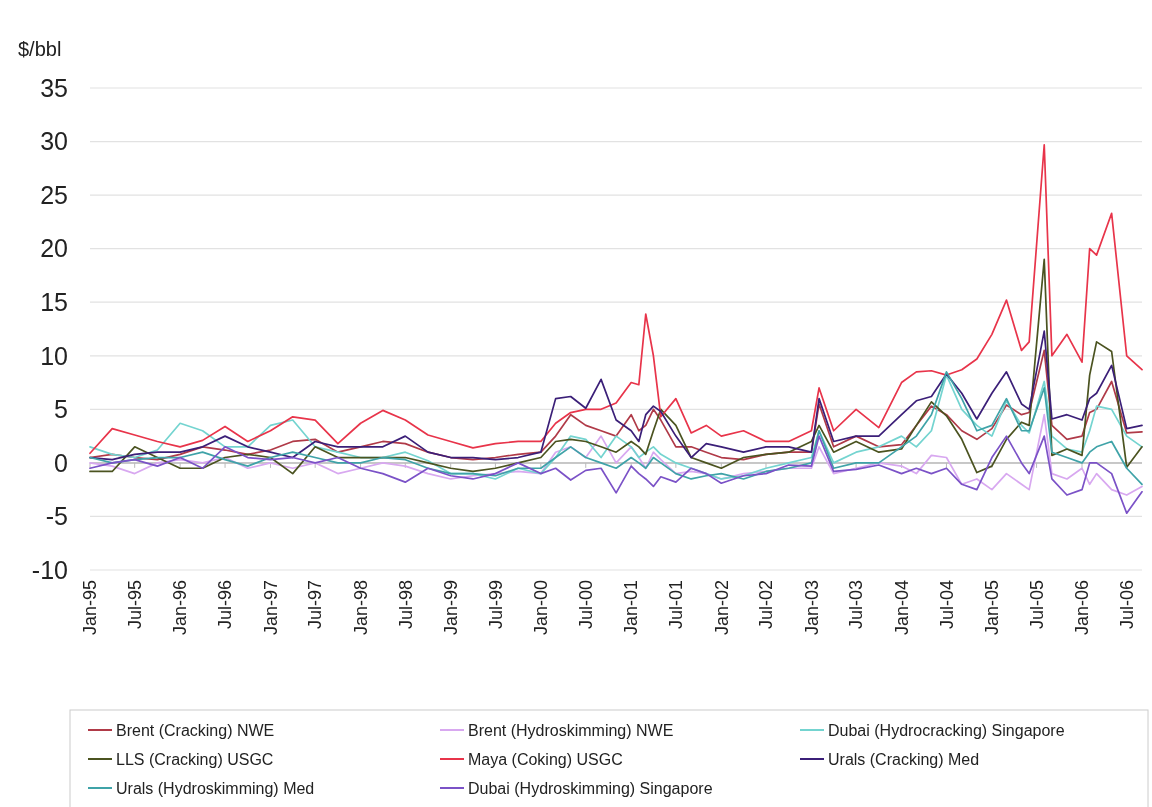 This screenshot has width=1152, height=807. I want to click on x-tick-label: Jan-01, so click(631, 608).